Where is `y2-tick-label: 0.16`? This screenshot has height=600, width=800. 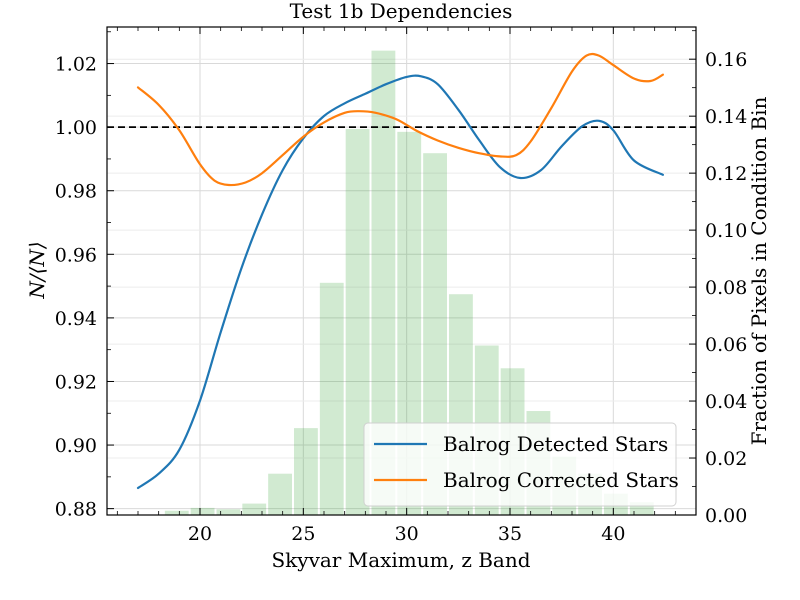 y2-tick-label: 0.16 is located at coordinates (726, 60).